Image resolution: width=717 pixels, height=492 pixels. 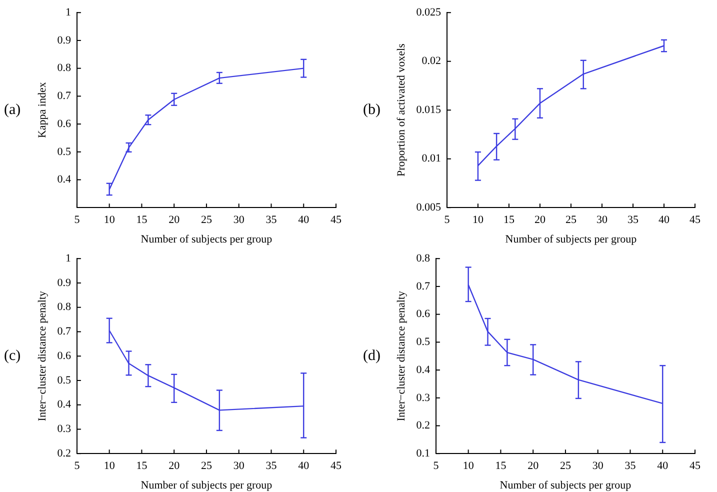 What do you see at coordinates (42, 110) in the screenshot?
I see `y-axis-title: Kappa index` at bounding box center [42, 110].